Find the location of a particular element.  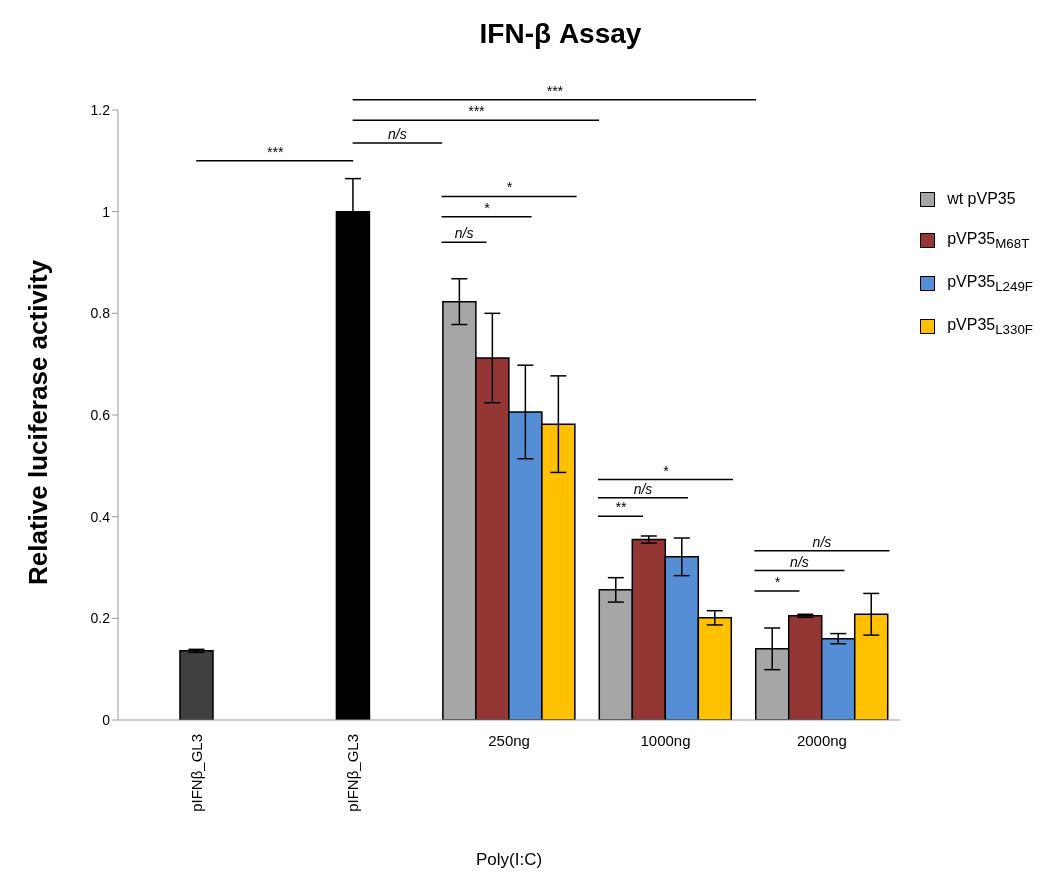

y-tick-label: 1.2 is located at coordinates (100, 109).